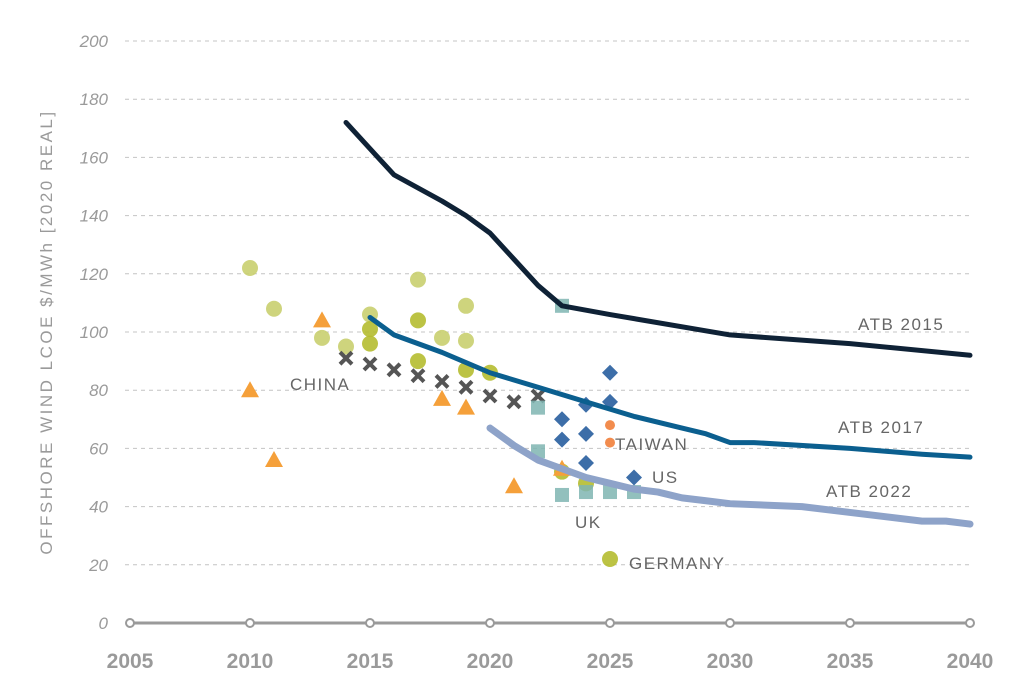  What do you see at coordinates (94, 274) in the screenshot?
I see `y-tick-label: 120` at bounding box center [94, 274].